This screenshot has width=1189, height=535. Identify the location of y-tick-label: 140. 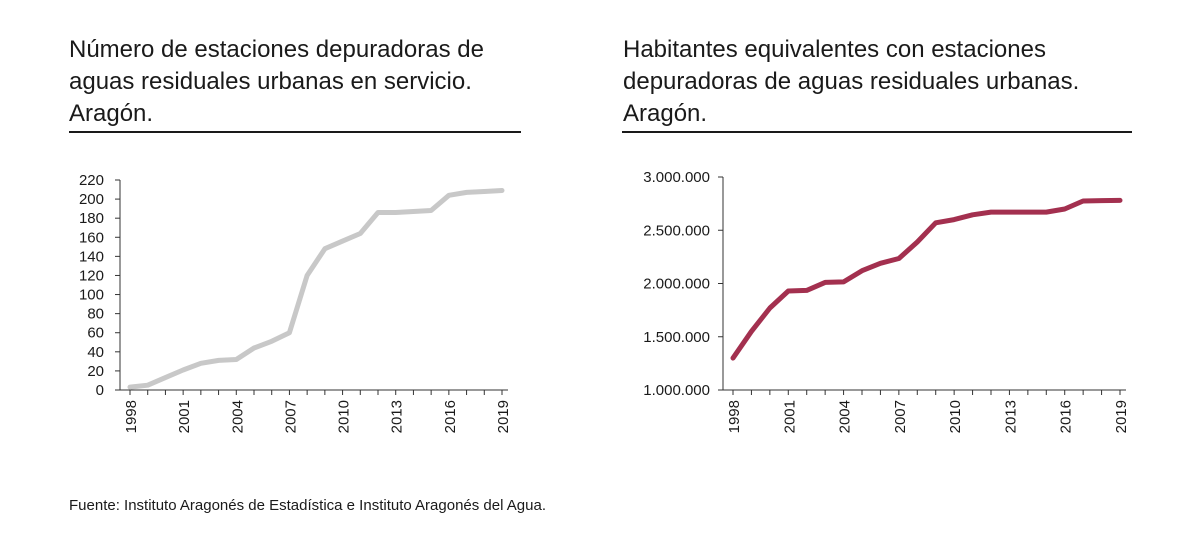
(91, 256).